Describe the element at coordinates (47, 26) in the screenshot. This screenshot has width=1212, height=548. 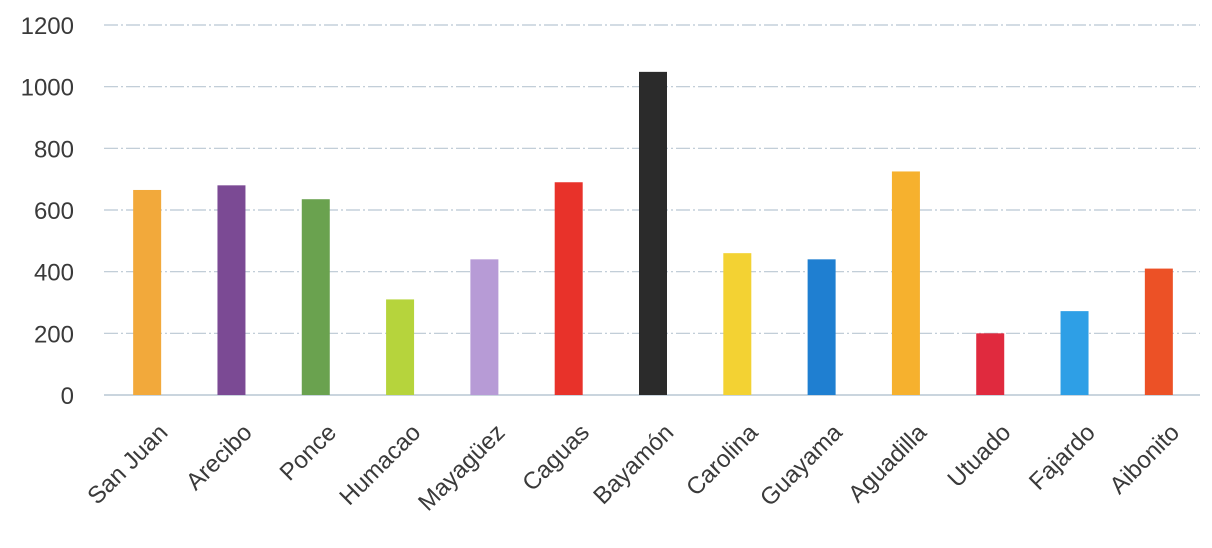
I see `y-tick-label: 1200` at that location.